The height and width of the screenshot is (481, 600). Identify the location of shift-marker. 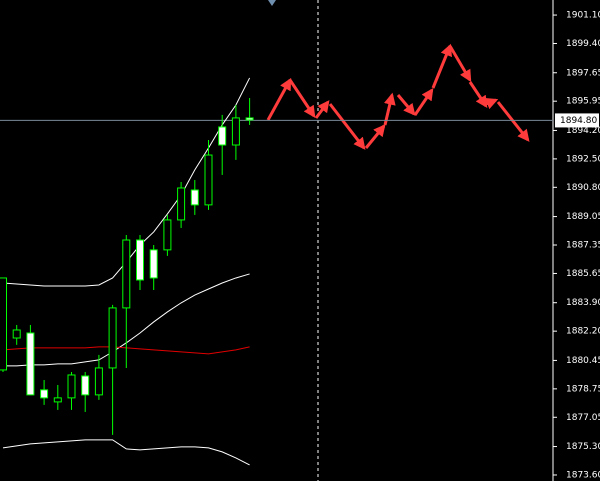
(272, 3).